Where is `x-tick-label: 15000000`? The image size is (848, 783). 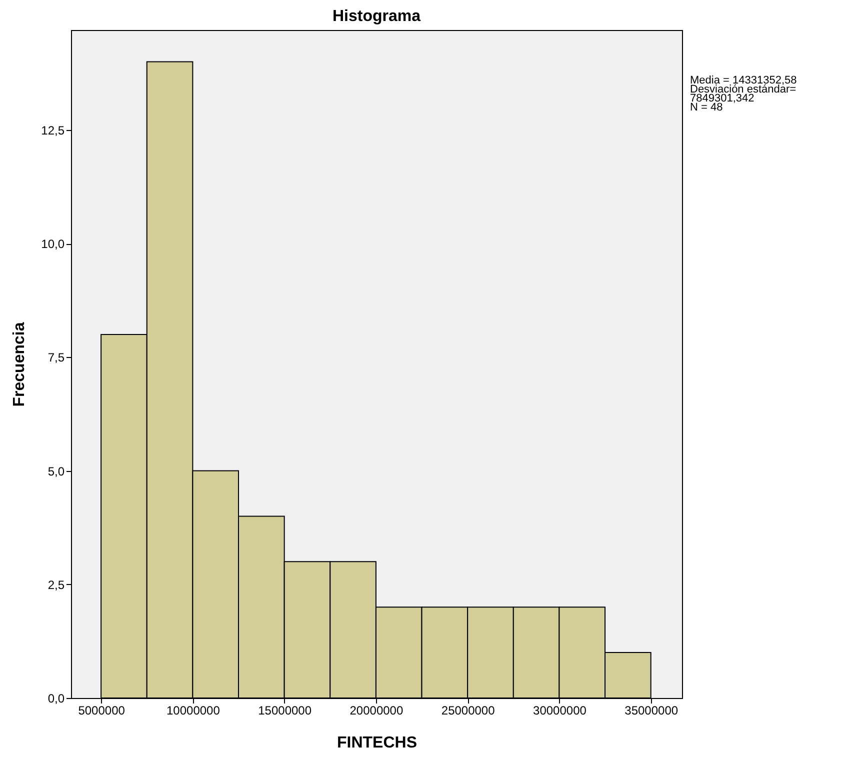
x-tick-label: 15000000 is located at coordinates (285, 711).